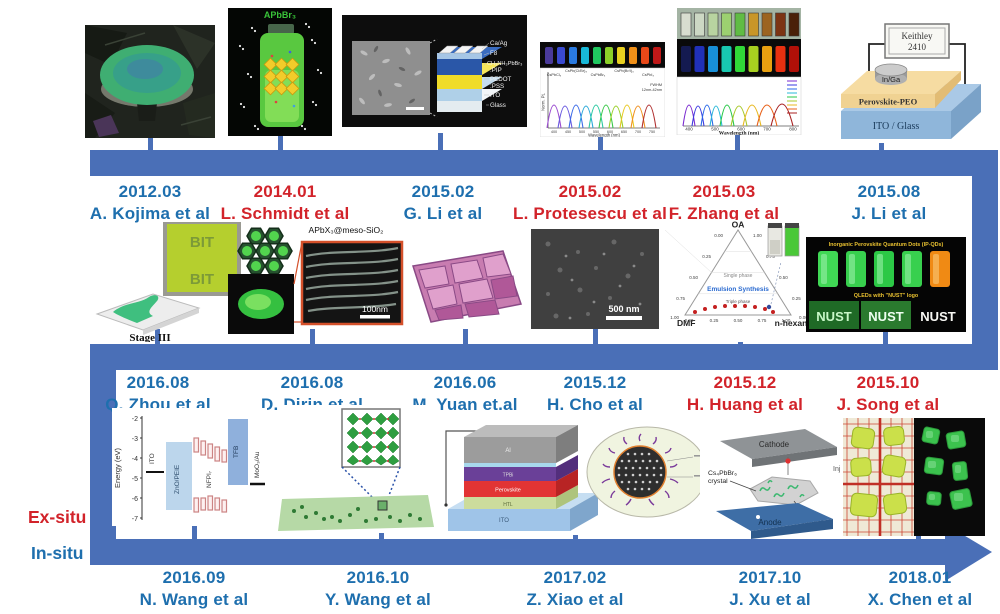 Image resolution: width=1000 pixels, height=614 pixels. Describe the element at coordinates (209, 479) in the screenshot. I see `svg-text: NFPI₇` at that location.